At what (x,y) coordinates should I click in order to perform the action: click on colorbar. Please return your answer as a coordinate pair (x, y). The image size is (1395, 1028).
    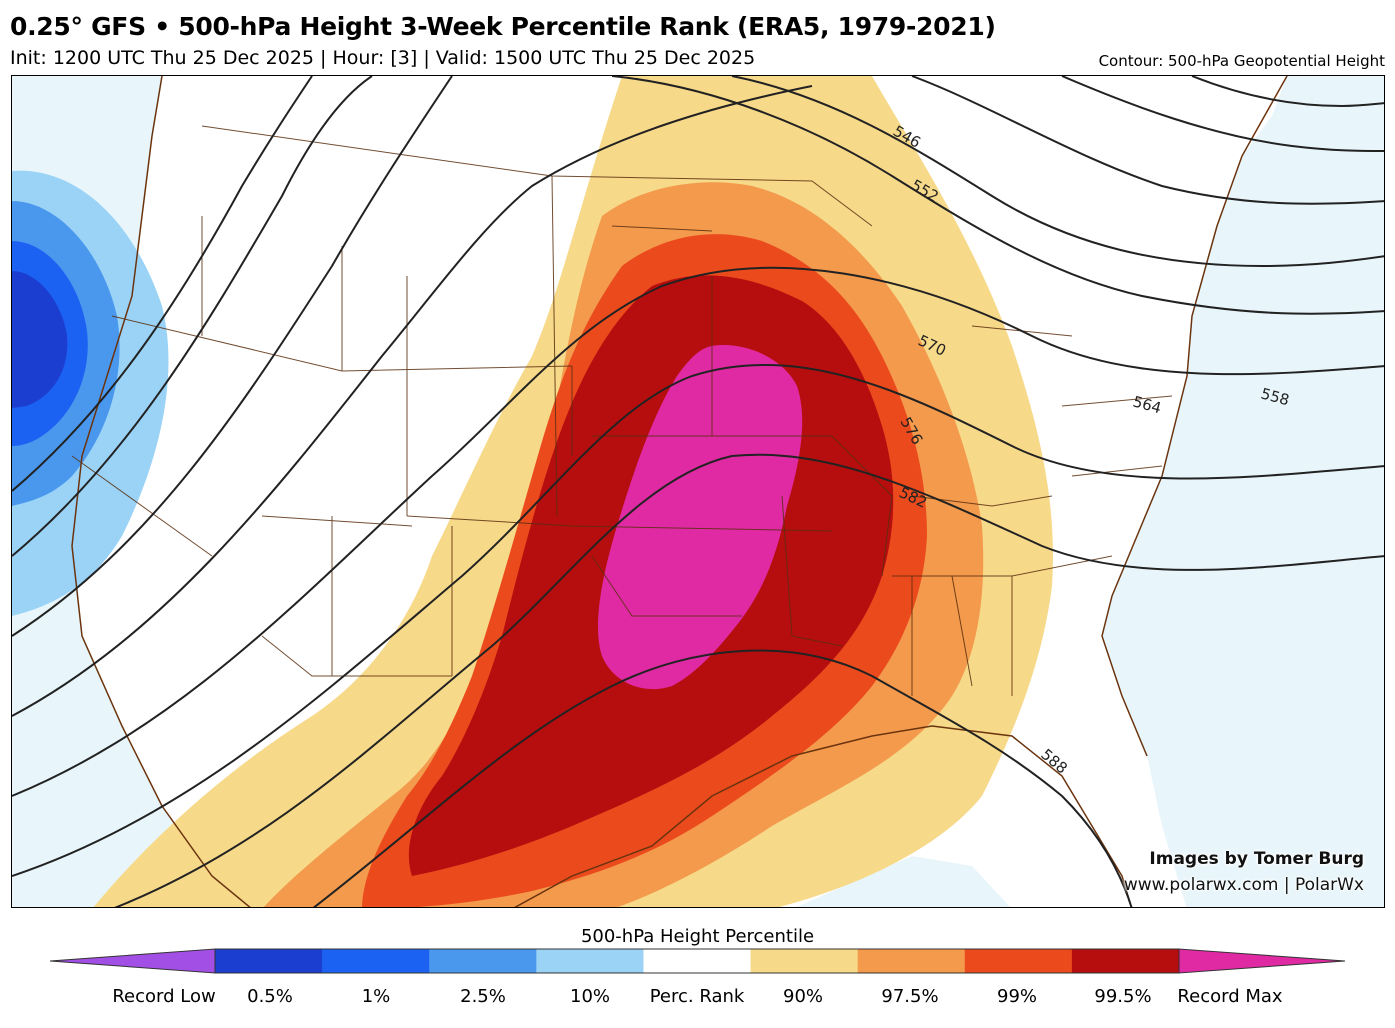
    Looking at the image, I should click on (697, 961).